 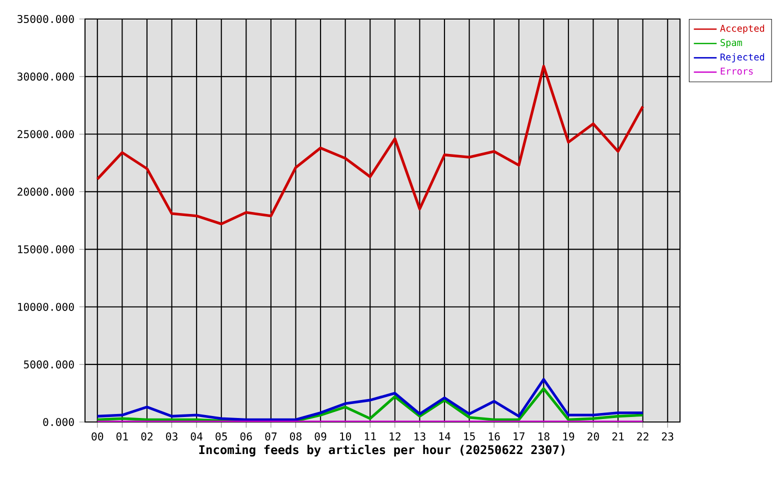 What do you see at coordinates (742, 29) in the screenshot?
I see `legend-label: Accepted` at bounding box center [742, 29].